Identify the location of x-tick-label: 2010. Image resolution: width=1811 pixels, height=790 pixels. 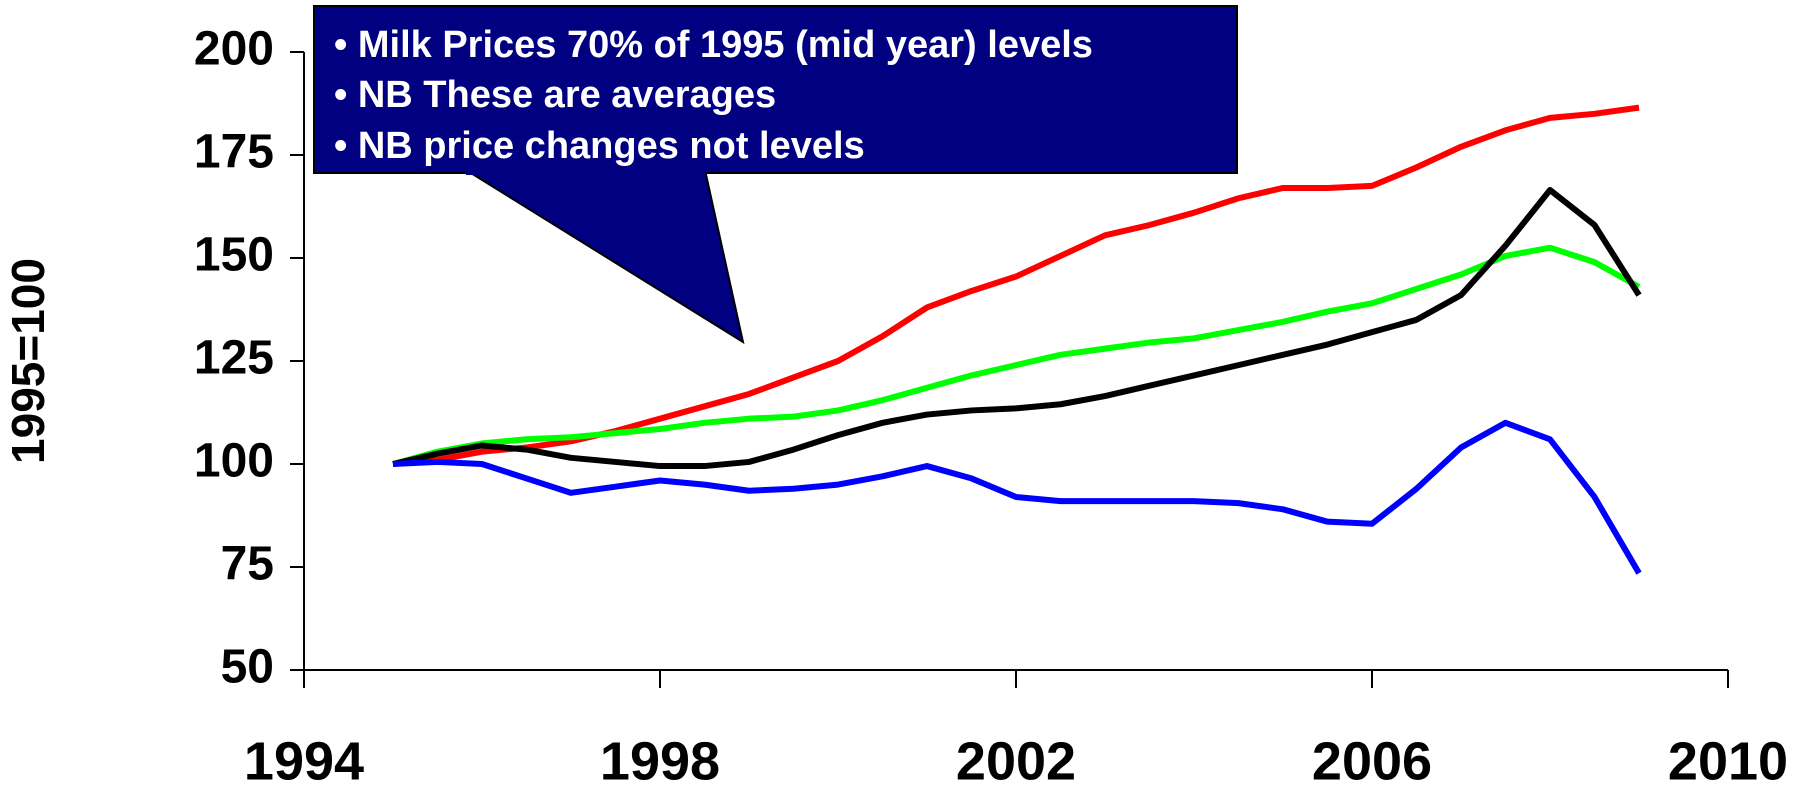
(1728, 760).